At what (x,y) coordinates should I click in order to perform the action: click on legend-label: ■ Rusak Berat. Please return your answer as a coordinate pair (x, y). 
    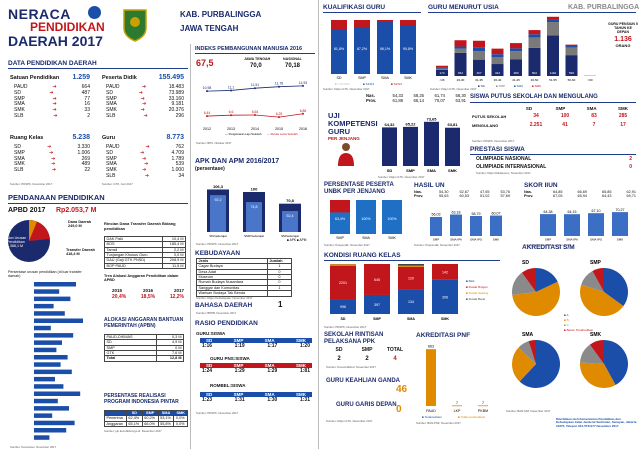
    Looking at the image, I should click on (475, 299).